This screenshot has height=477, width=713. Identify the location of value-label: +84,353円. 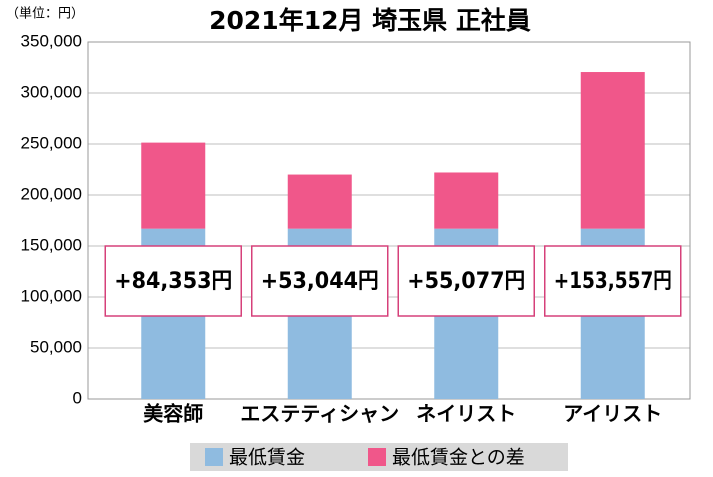
(173, 281).